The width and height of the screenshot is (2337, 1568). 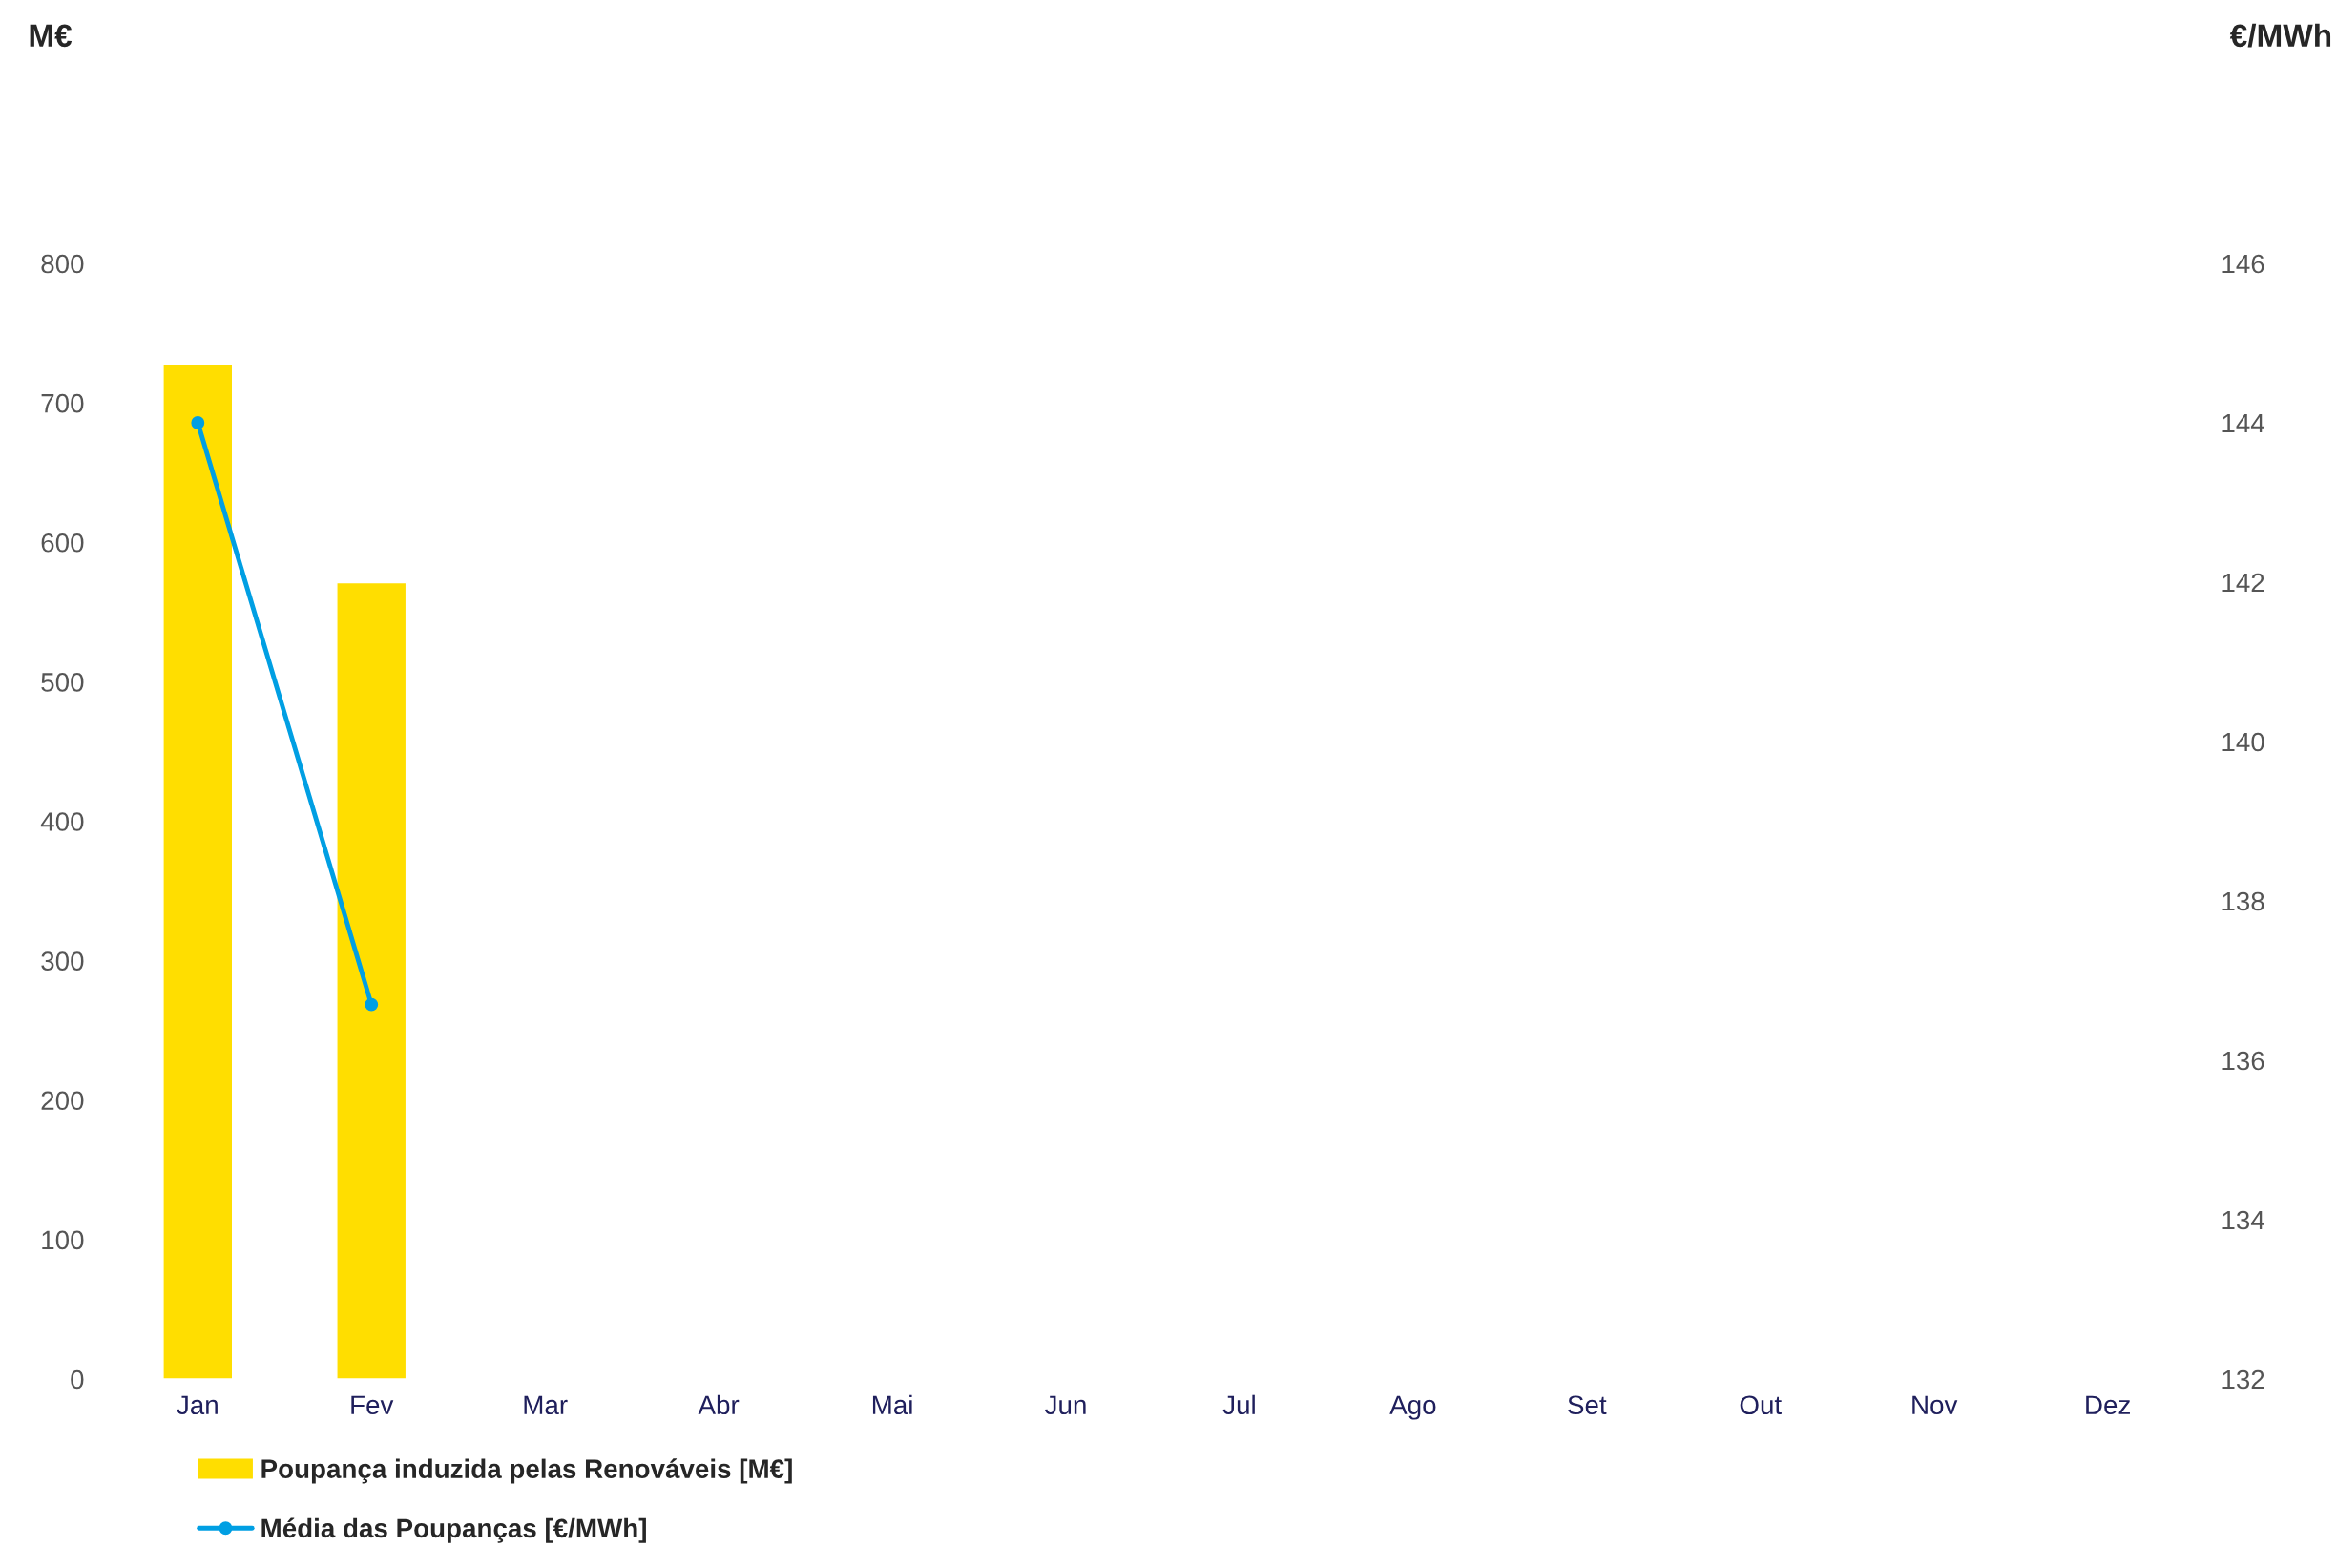 I want to click on y-tick-label: 600, so click(x=62, y=543).